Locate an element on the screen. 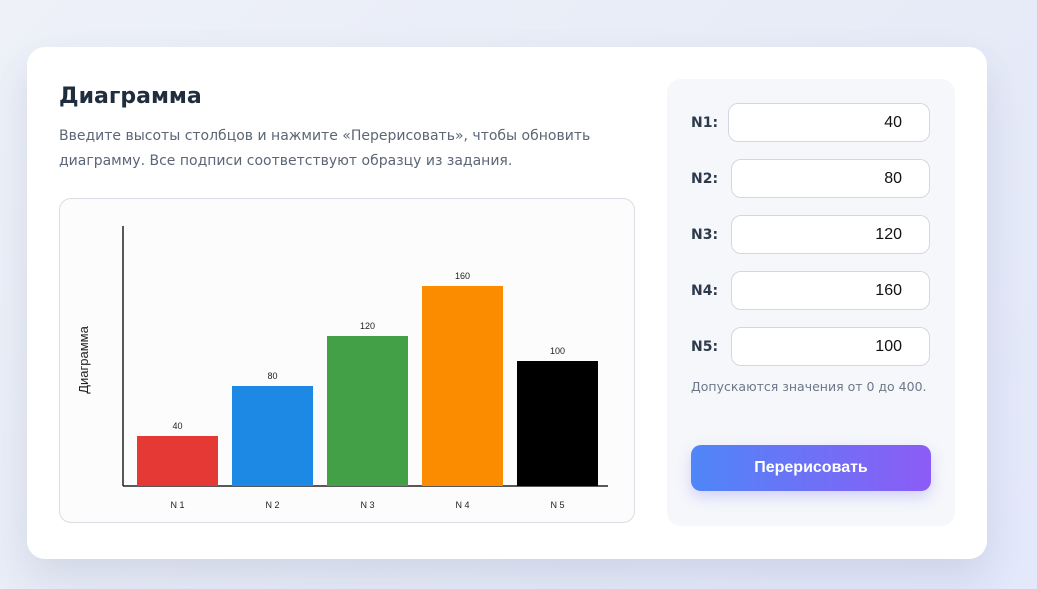 This screenshot has width=1037, height=589. n4-input is located at coordinates (830, 290).